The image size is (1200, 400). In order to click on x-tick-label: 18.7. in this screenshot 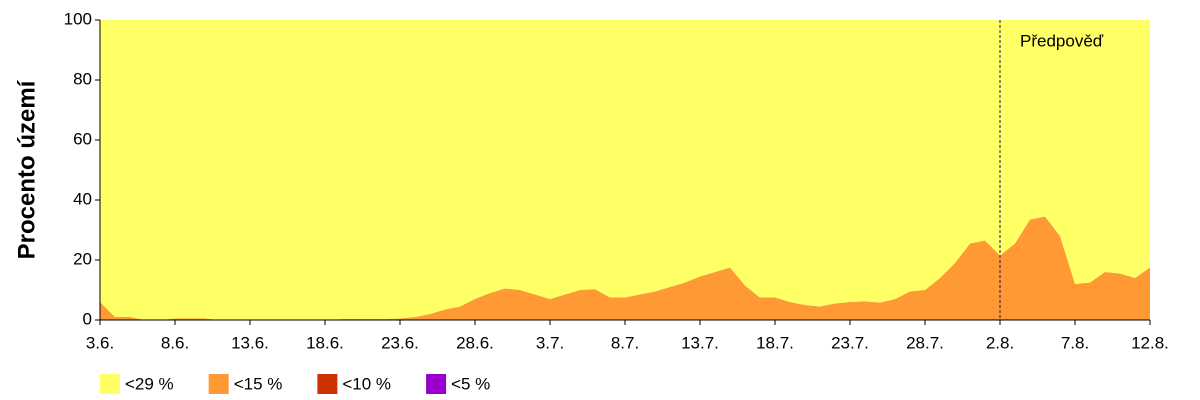, I will do `click(775, 342)`.